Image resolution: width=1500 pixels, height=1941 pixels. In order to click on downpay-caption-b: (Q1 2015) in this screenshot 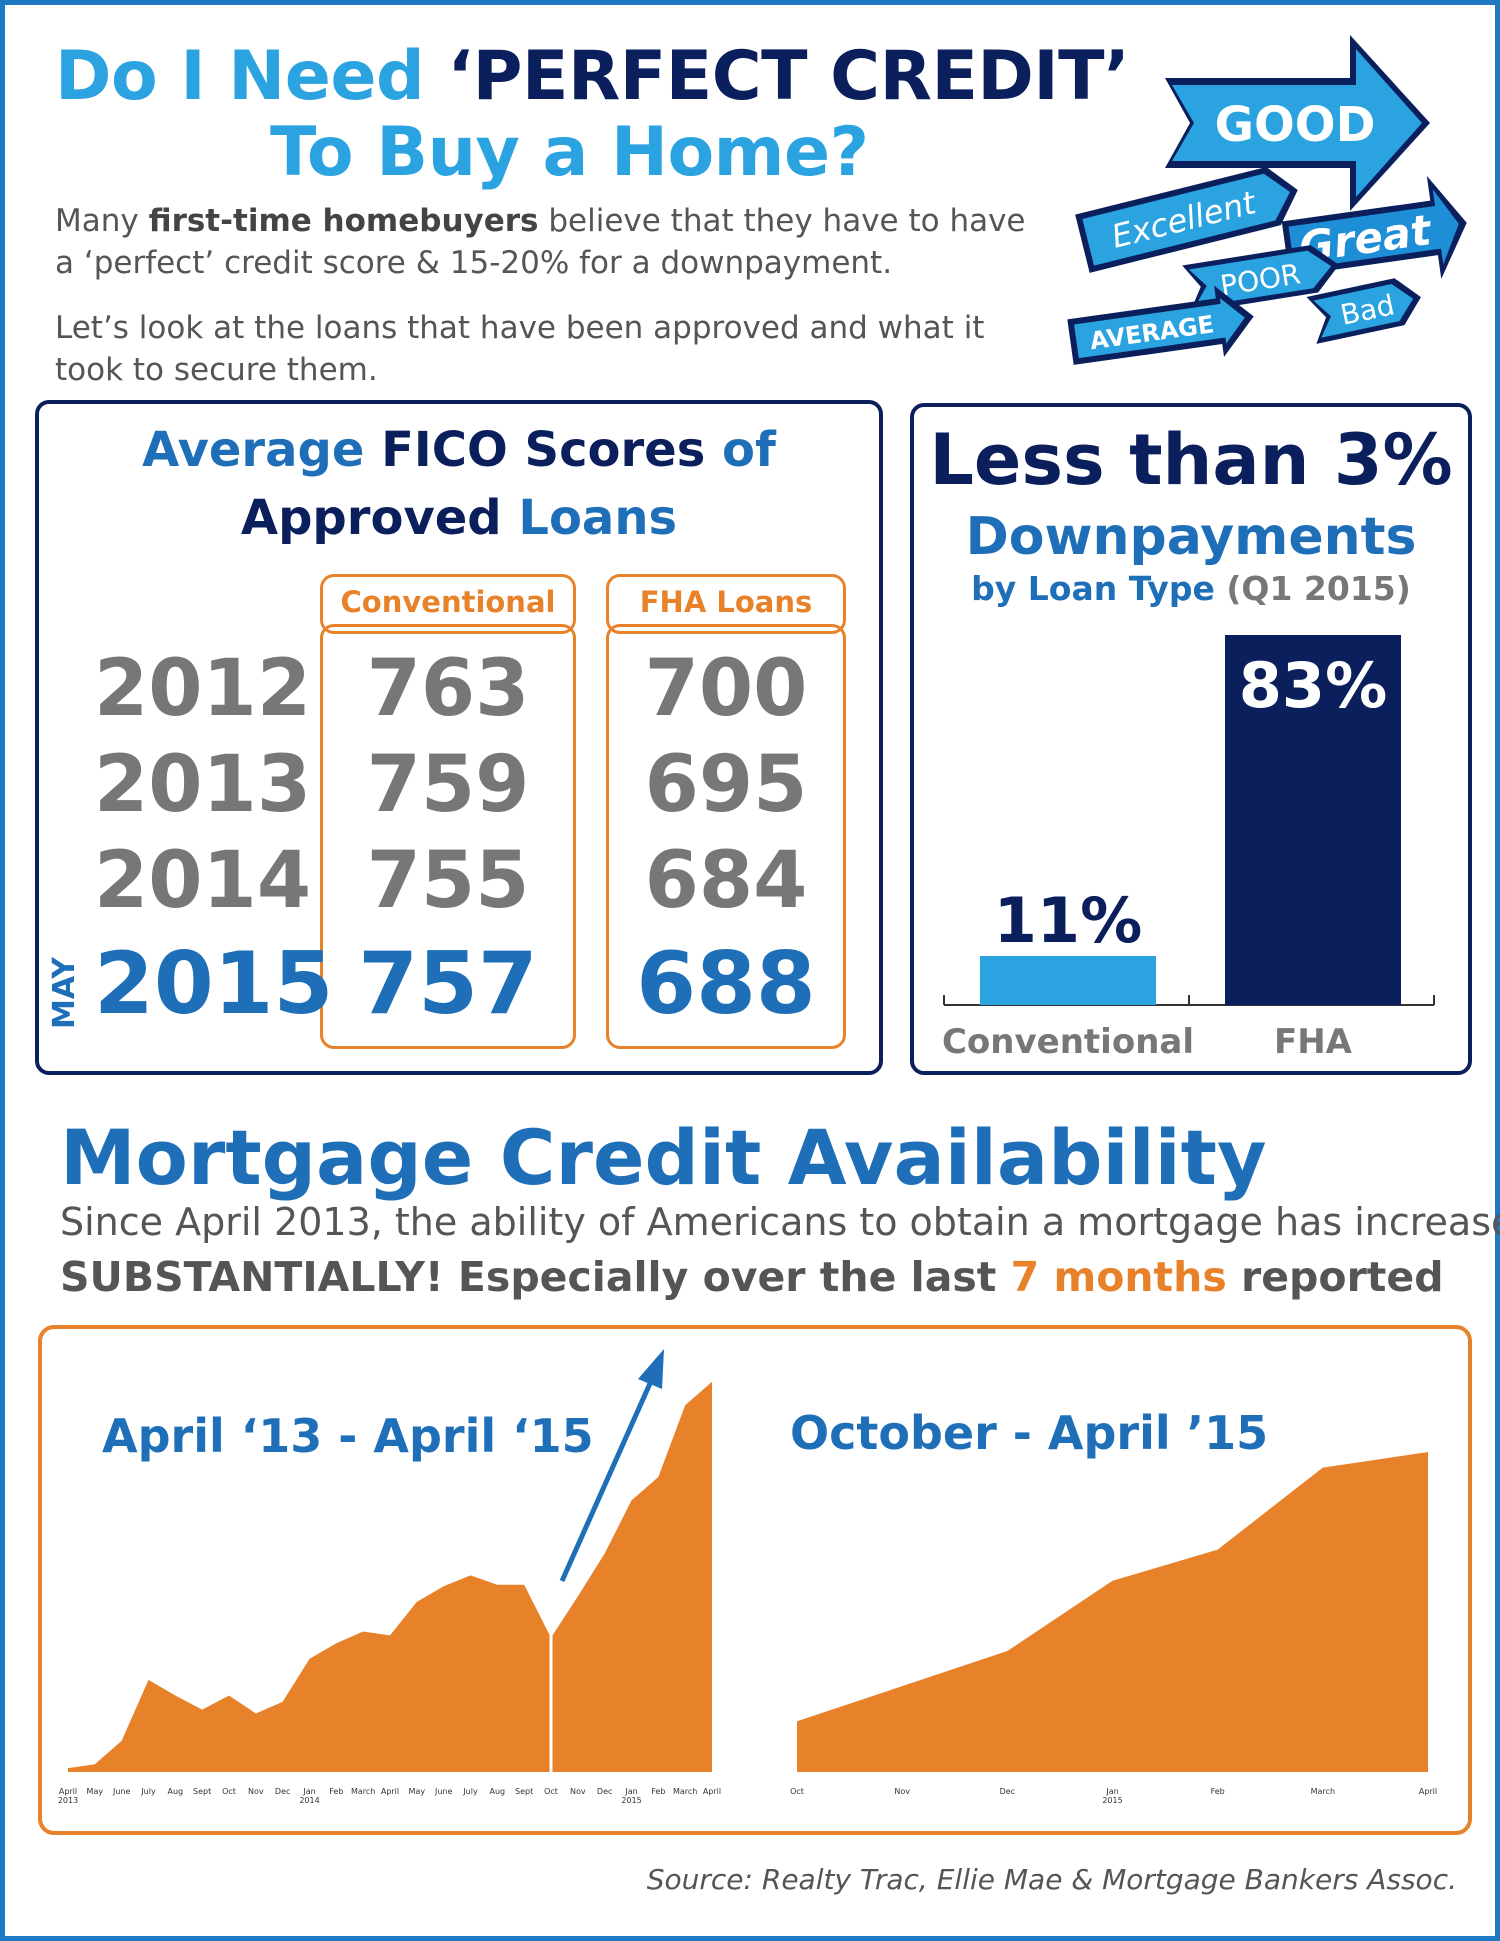, I will do `click(1312, 588)`.